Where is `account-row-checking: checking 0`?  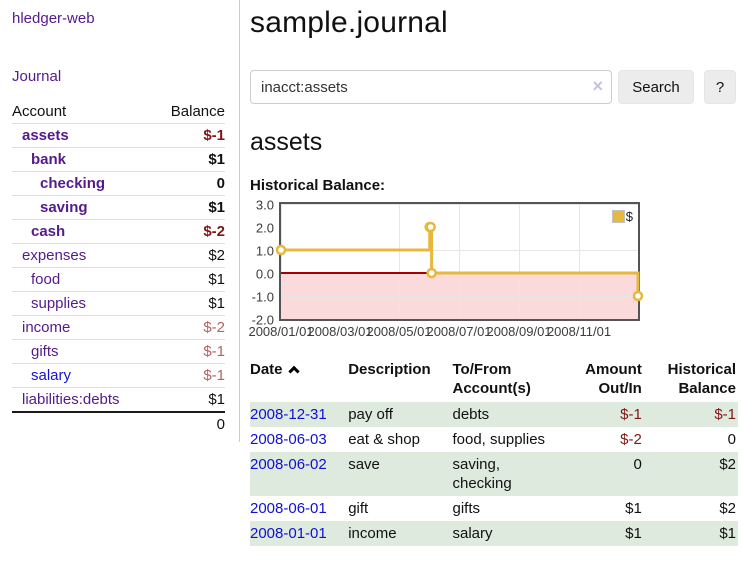
account-row-checking: checking 0 is located at coordinates (118, 183).